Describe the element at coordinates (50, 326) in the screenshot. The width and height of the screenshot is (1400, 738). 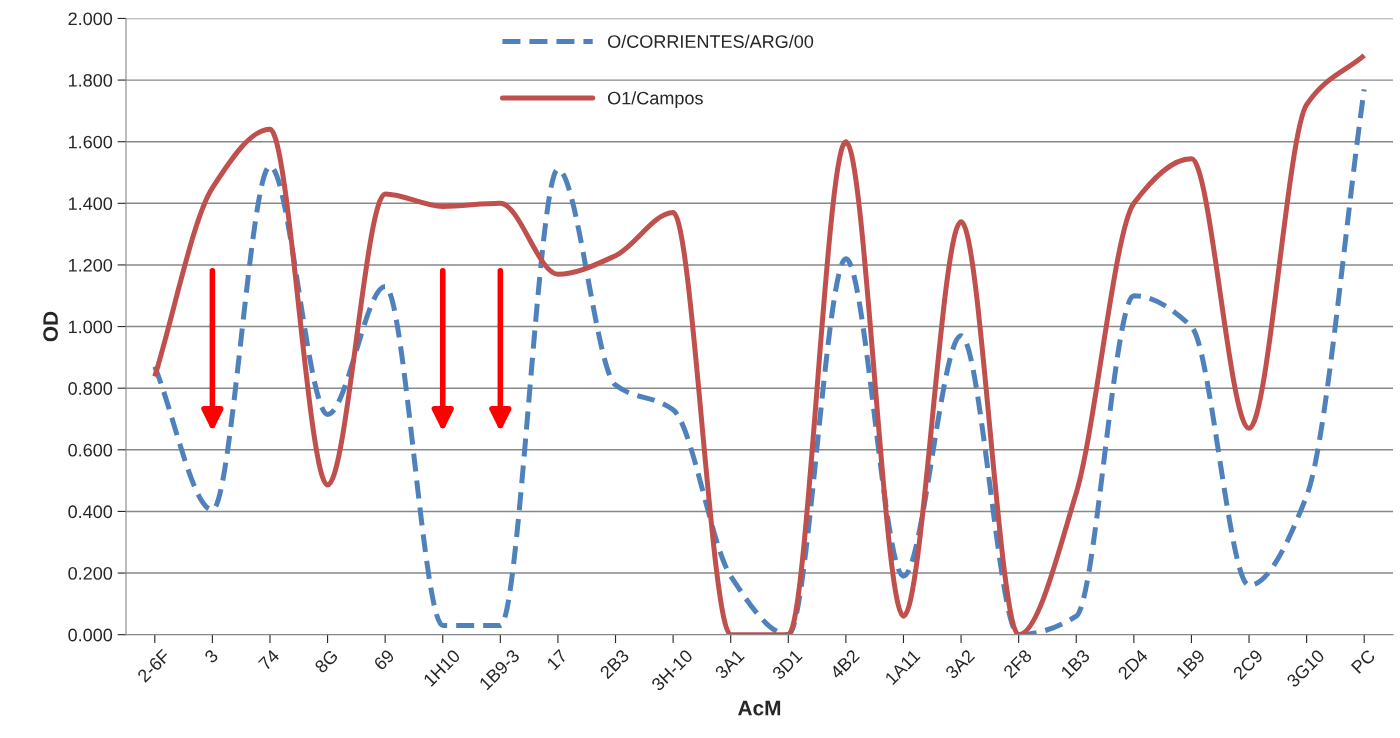
I see `y-axis-title: OD` at that location.